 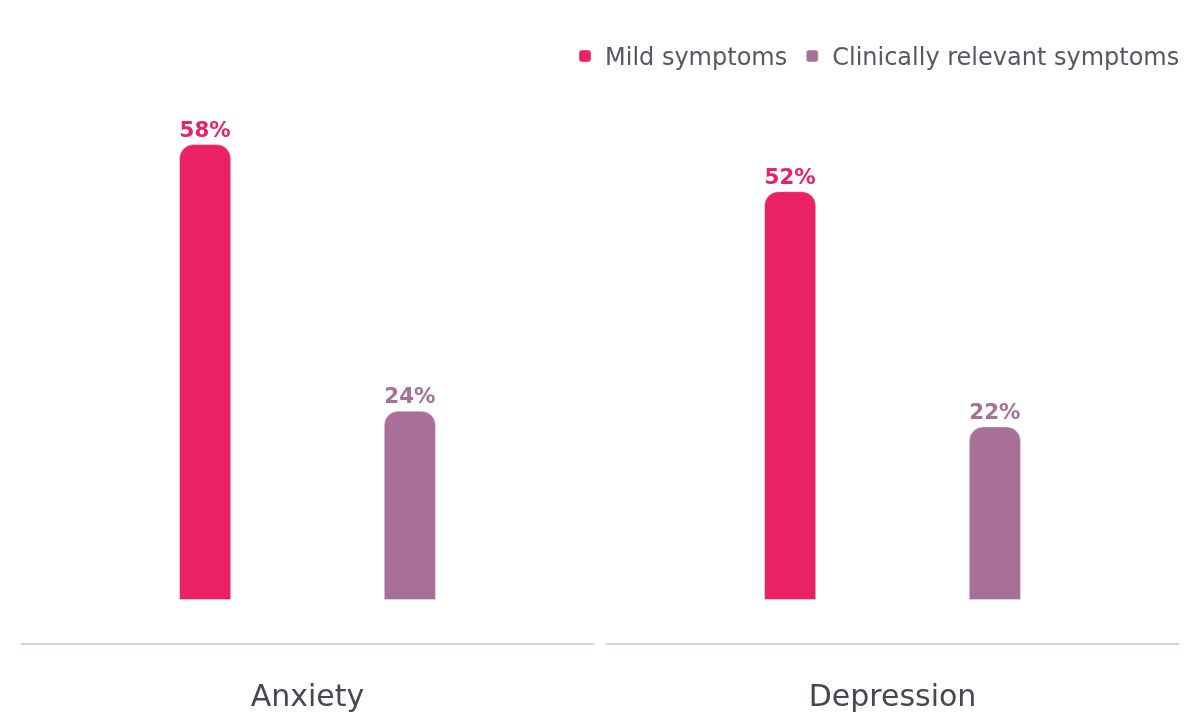 I want to click on legend-label: Clinically relevant symptoms, so click(x=1006, y=57).